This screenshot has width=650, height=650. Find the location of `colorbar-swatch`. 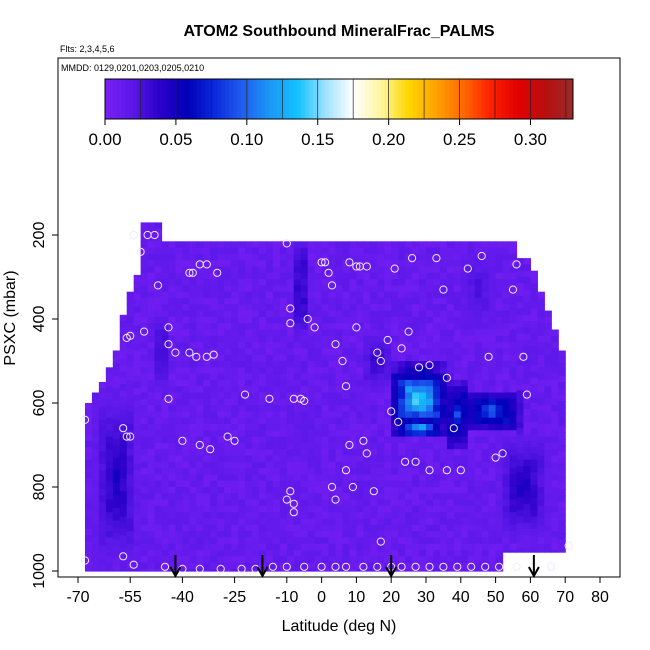

colorbar-swatch is located at coordinates (527, 99).